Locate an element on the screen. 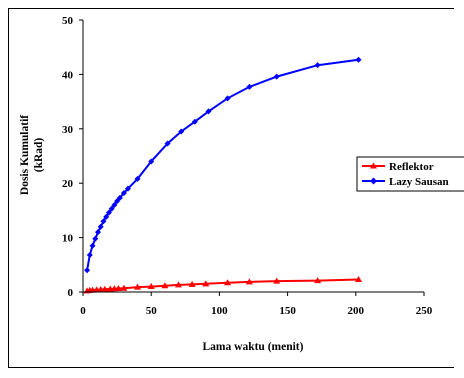 The image size is (464, 378). legend-box is located at coordinates (410, 174).